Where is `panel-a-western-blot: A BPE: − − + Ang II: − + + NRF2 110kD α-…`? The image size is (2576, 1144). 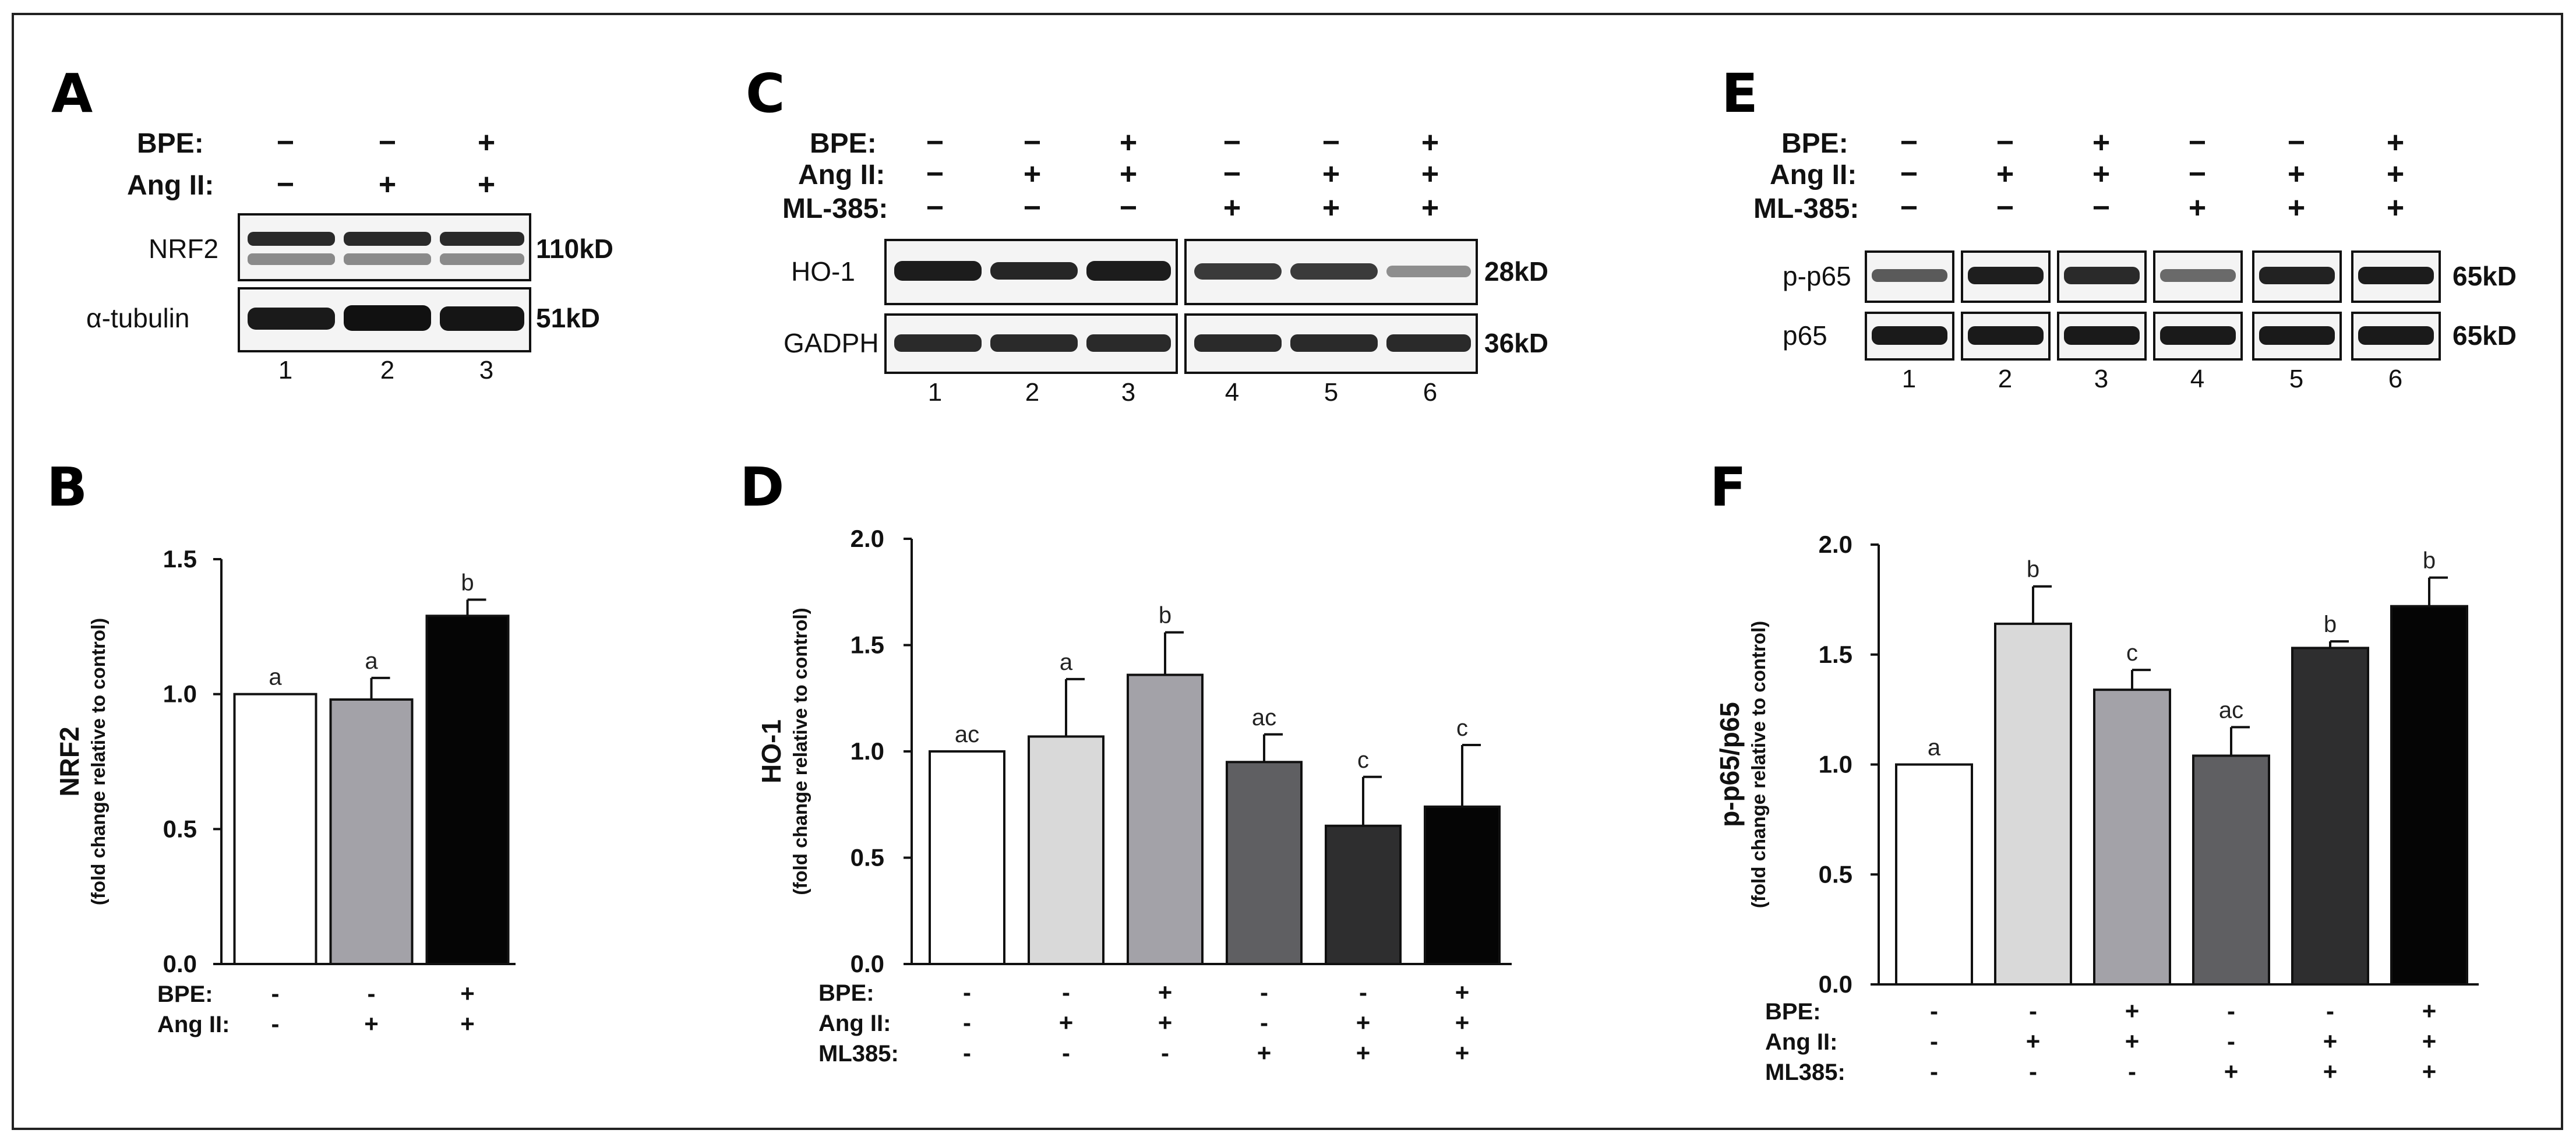
panel-a-western-blot: A BPE: − − + Ang II: − + + NRF2 110kD α-… is located at coordinates (332, 223).